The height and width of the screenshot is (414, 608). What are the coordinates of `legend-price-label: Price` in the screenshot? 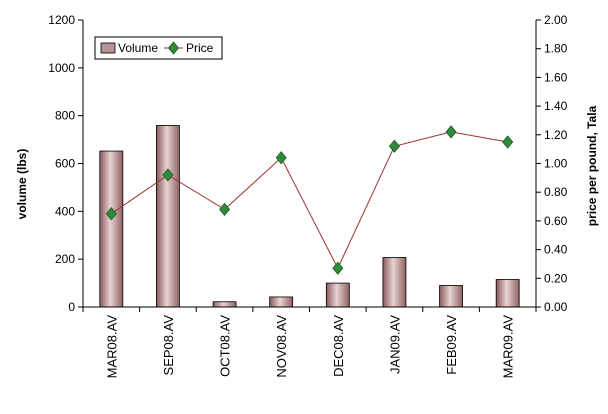 It's located at (200, 48).